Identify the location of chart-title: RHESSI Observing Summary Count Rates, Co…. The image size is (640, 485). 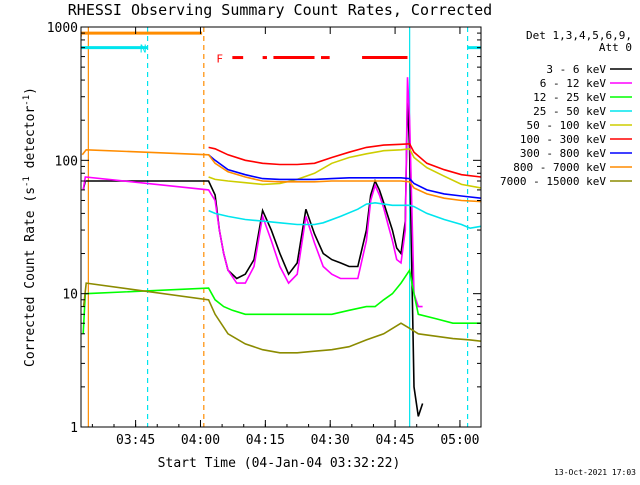
(280, 10).